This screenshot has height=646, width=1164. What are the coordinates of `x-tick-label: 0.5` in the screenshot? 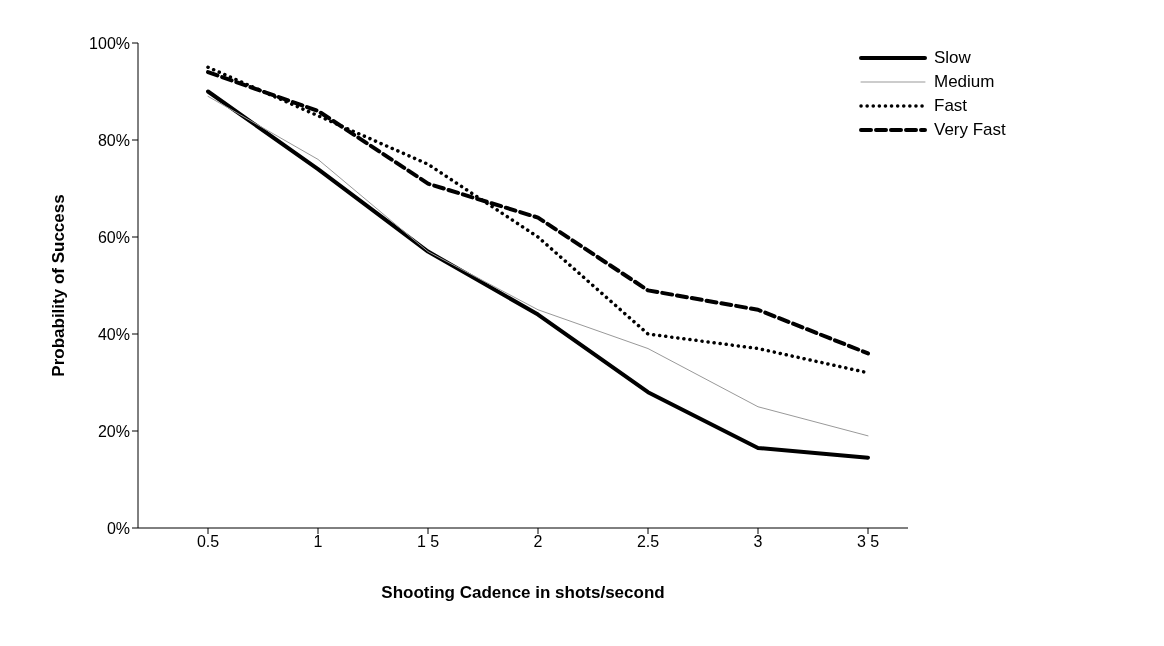 It's located at (208, 542).